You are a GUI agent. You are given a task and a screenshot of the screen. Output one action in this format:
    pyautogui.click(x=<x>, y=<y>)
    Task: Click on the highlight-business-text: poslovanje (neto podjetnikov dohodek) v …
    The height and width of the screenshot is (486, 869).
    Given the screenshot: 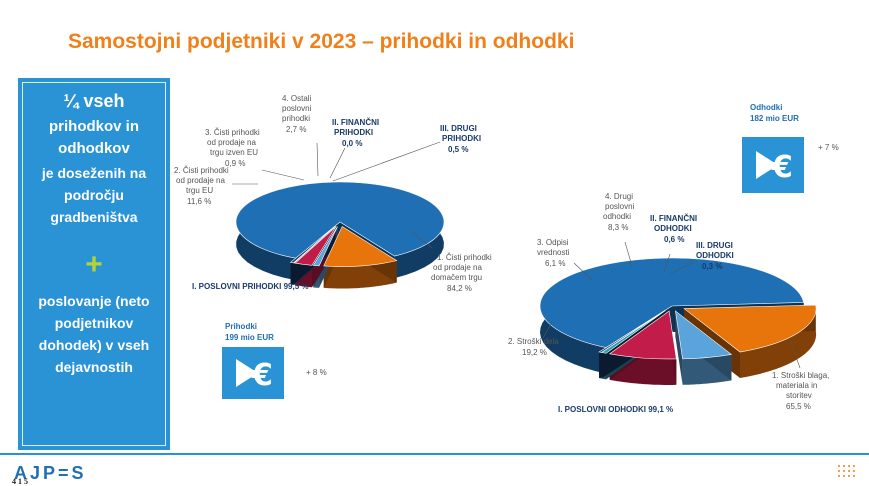 What is the action you would take?
    pyautogui.click(x=94, y=334)
    